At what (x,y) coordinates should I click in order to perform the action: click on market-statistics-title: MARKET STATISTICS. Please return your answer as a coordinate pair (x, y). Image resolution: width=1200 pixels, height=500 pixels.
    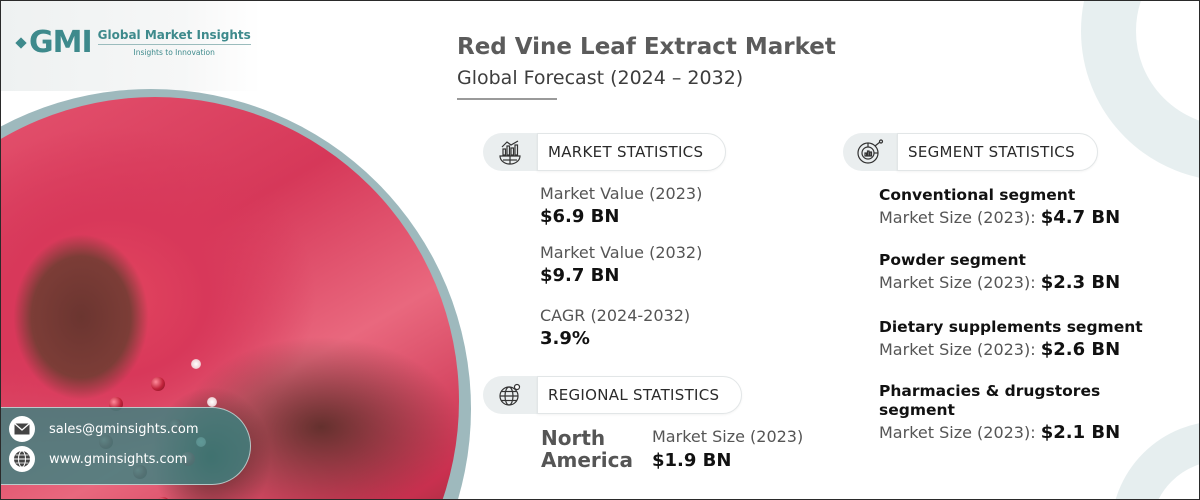
    Looking at the image, I should click on (632, 152).